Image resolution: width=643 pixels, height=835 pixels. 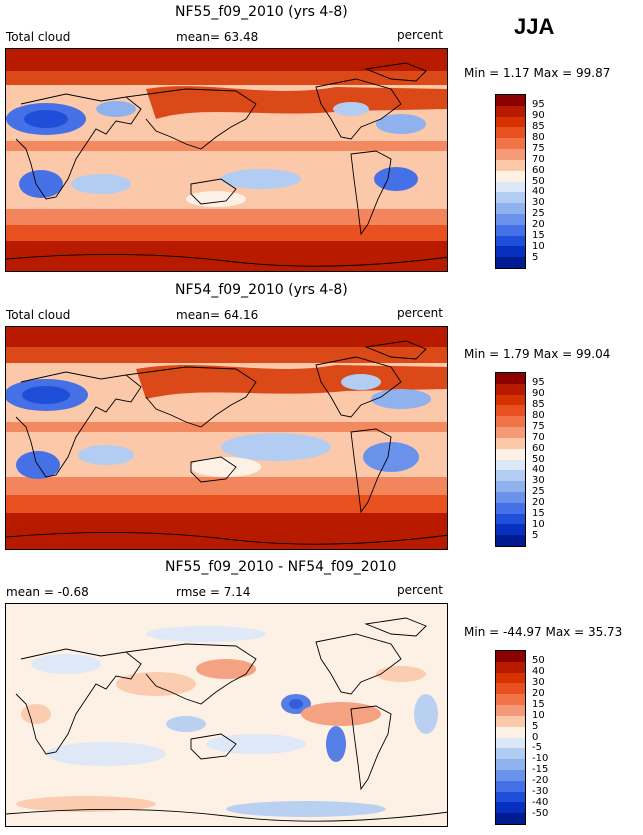 What do you see at coordinates (538, 214) in the screenshot?
I see `colorbar-tick-label: 25` at bounding box center [538, 214].